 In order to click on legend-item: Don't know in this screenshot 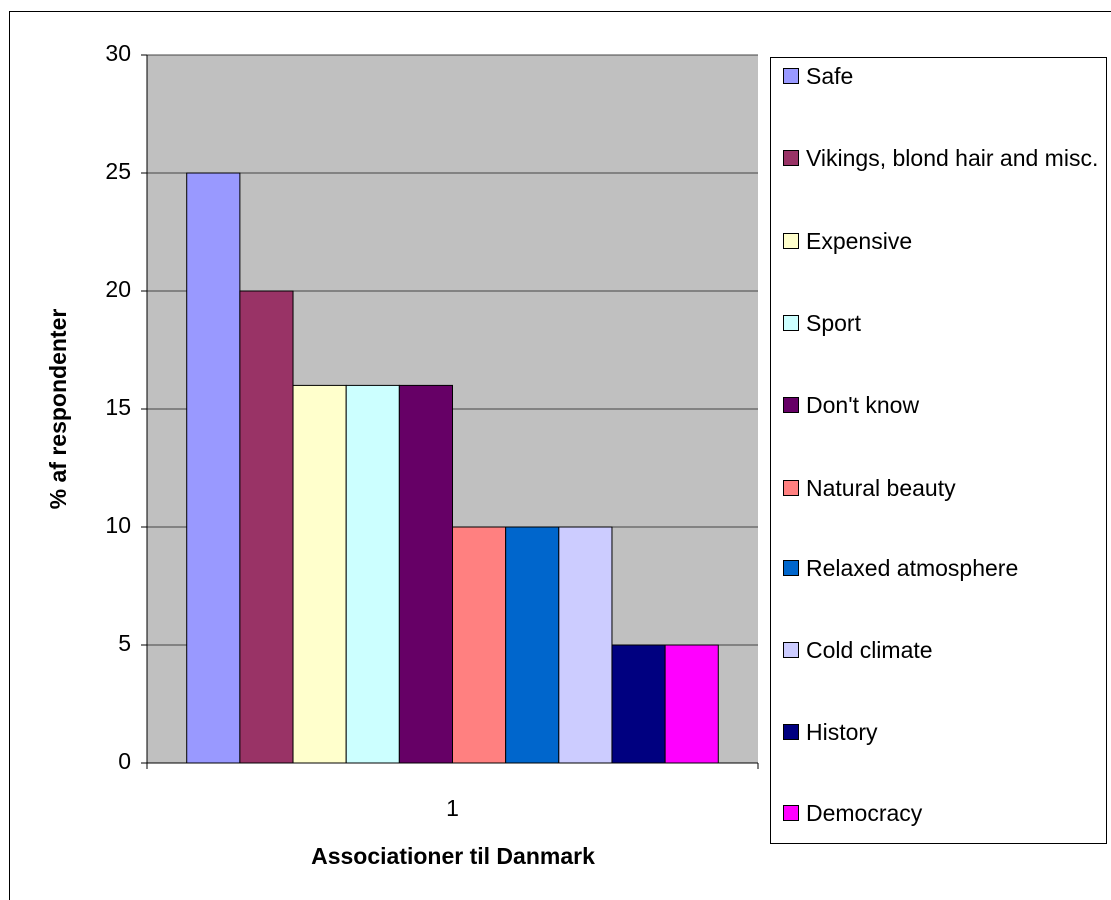, I will do `click(943, 405)`.